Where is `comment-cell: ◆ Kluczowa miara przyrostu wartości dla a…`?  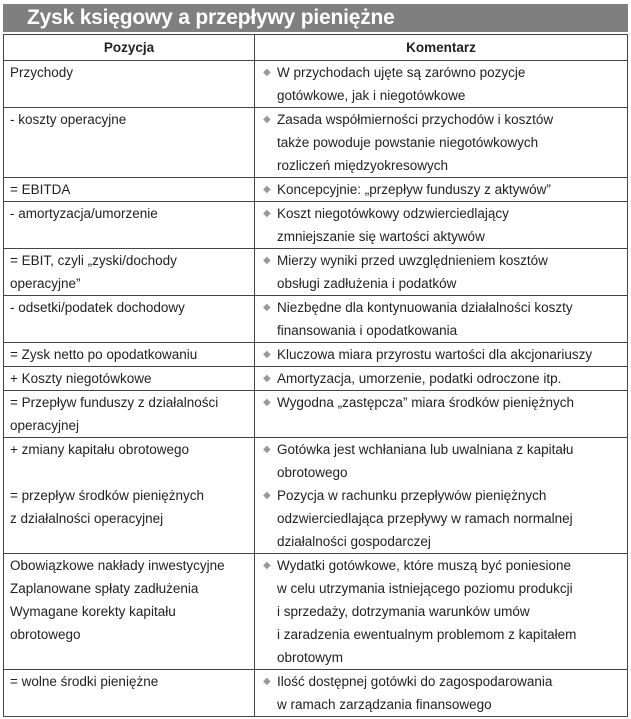 comment-cell: ◆ Kluczowa miara przyrostu wartości dla a… is located at coordinates (441, 354).